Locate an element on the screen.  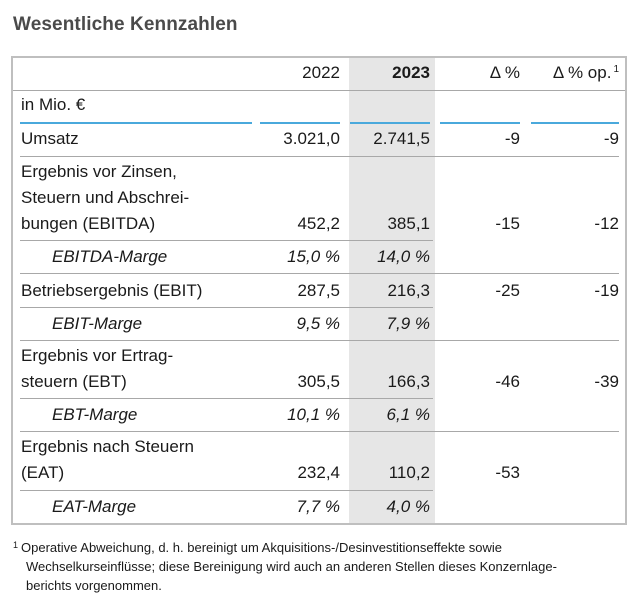
footnote-line: berichts vorgenommen. is located at coordinates (94, 585).